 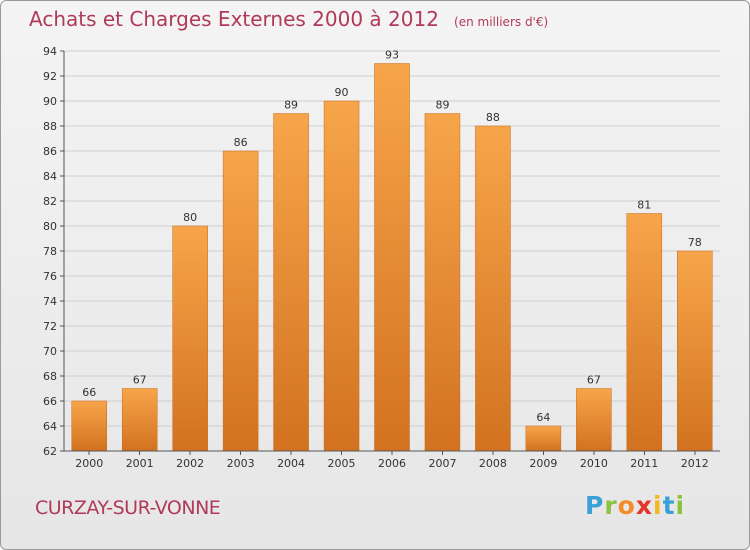 What do you see at coordinates (644, 332) in the screenshot?
I see `bar-2011` at bounding box center [644, 332].